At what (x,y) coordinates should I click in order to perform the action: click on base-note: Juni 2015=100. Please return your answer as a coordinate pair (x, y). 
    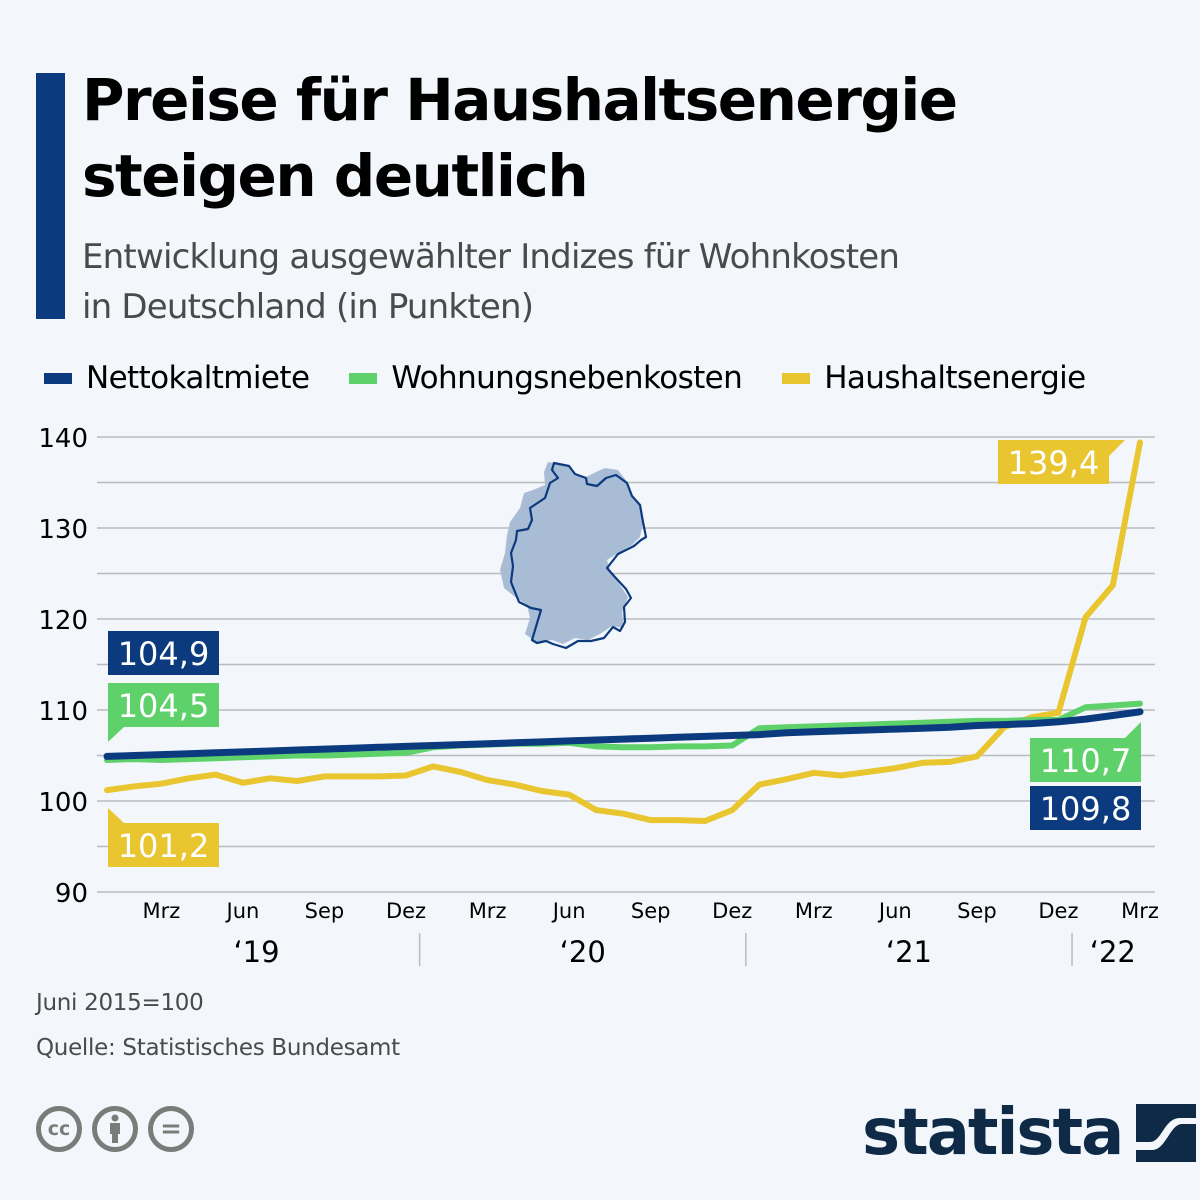
    Looking at the image, I should click on (120, 1003).